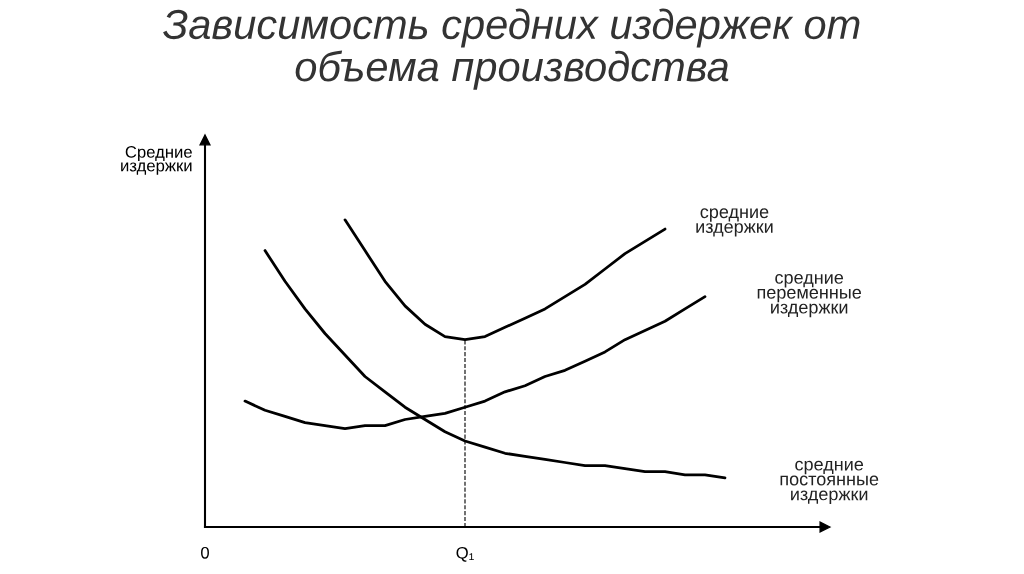 Image resolution: width=1024 pixels, height=574 pixels. Describe the element at coordinates (734, 222) in the screenshot. I see `series-label: средние издержки` at that location.